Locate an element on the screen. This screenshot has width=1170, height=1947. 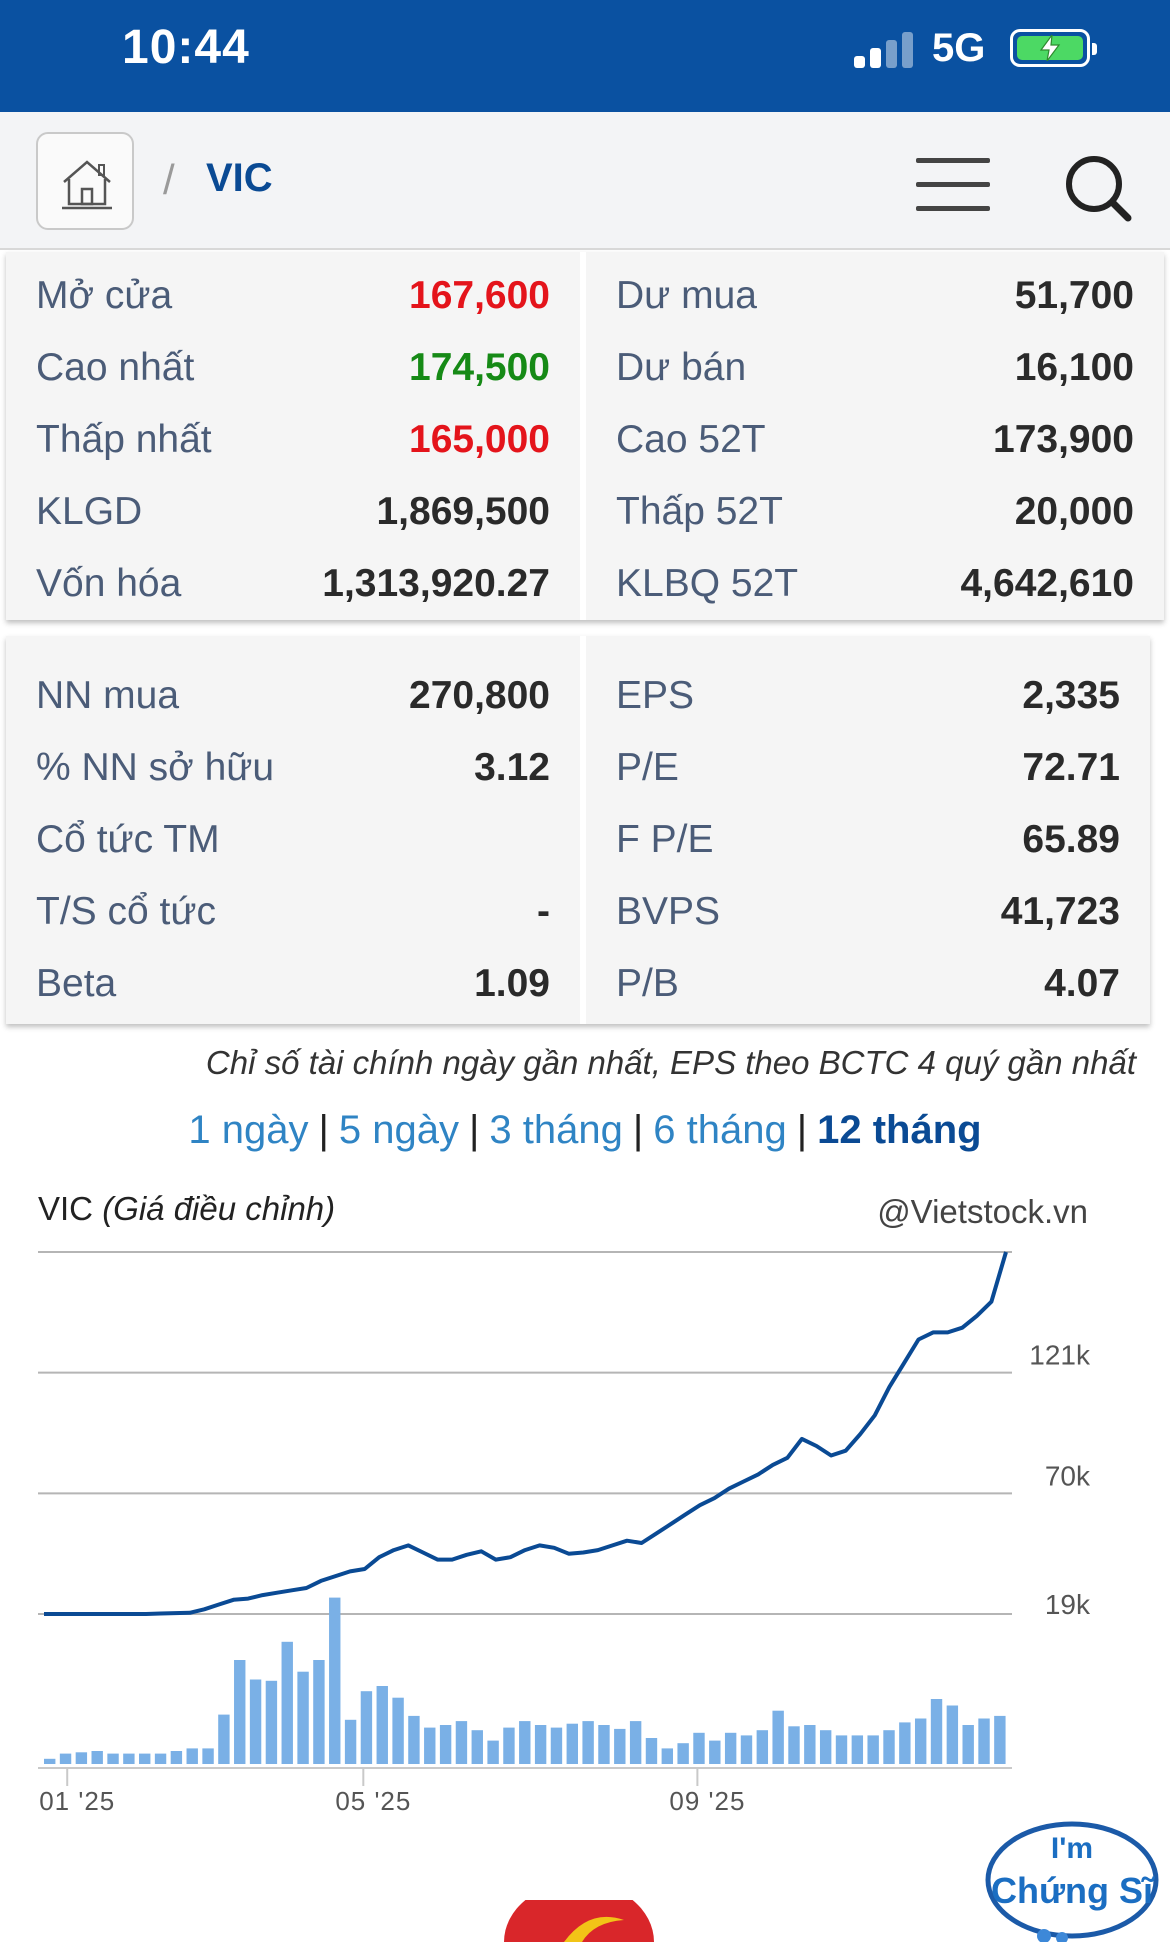
period-3-months: 3 tháng is located at coordinates (556, 1130).